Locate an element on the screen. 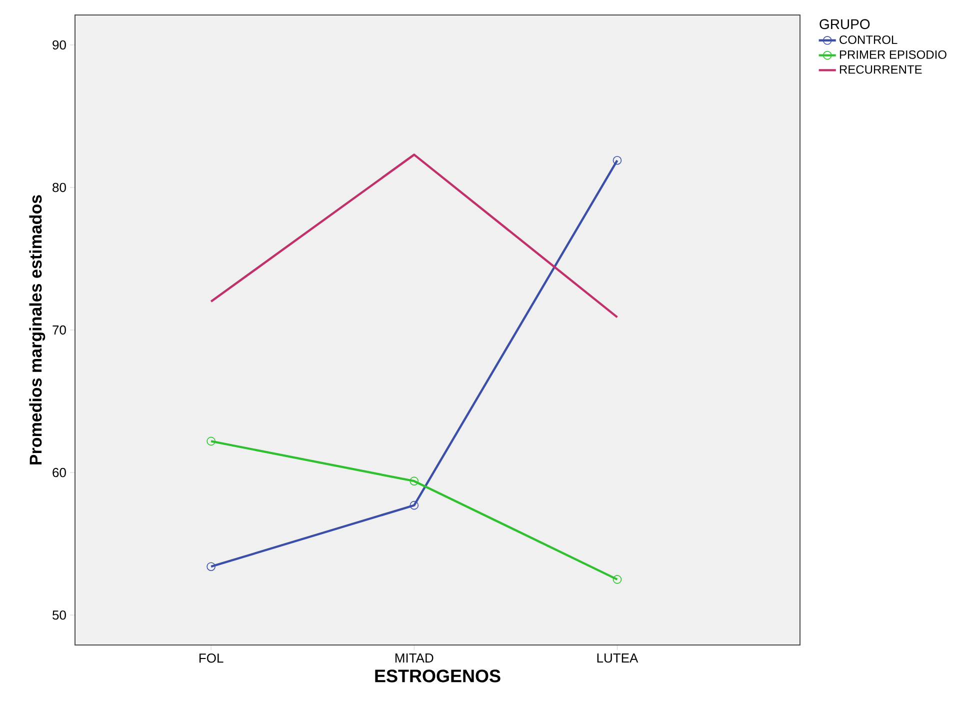 Image resolution: width=963 pixels, height=713 pixels. legend-label: RECURRENTE is located at coordinates (881, 69).